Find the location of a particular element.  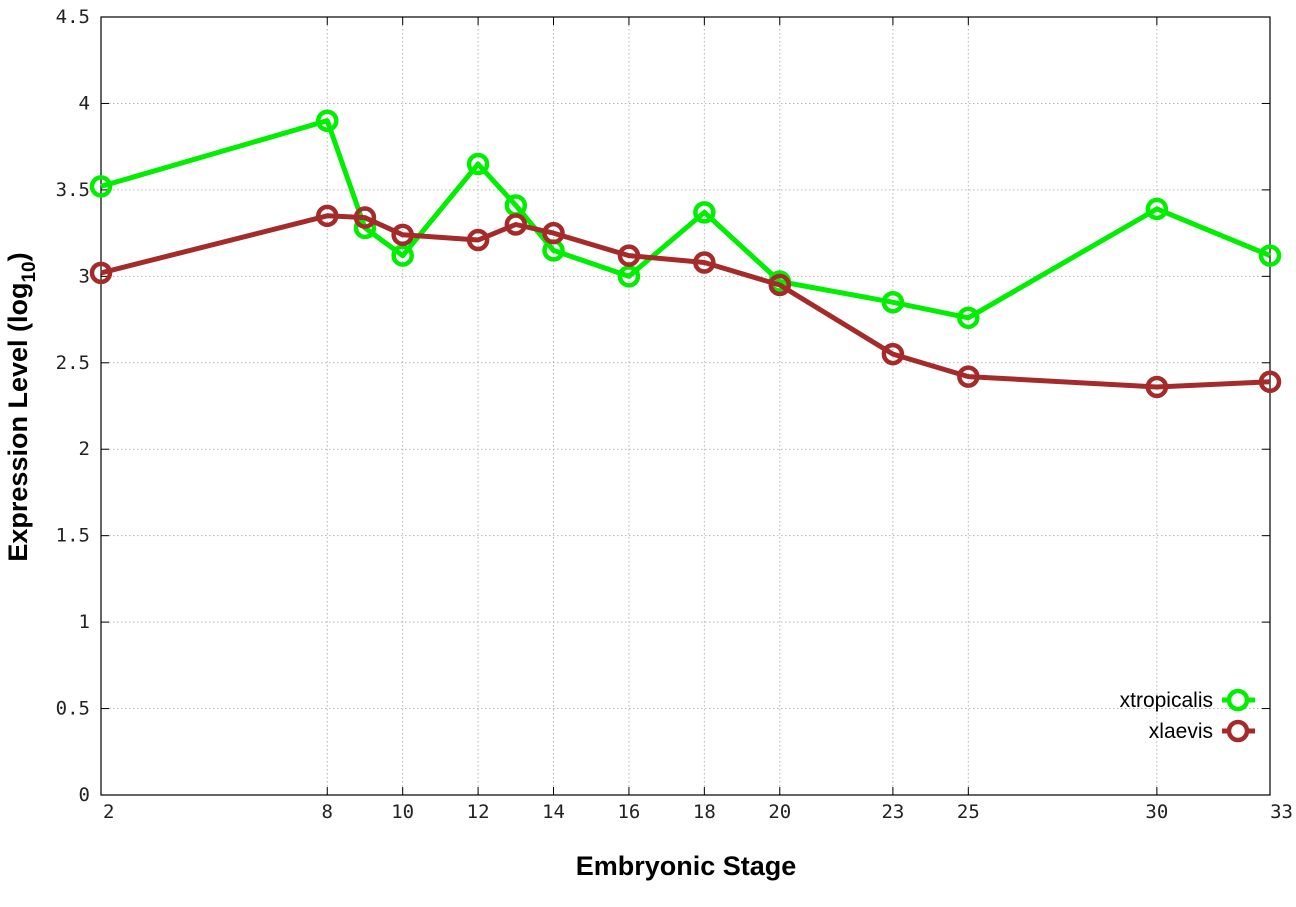

legend-item-xtropicalis: xtropicalis is located at coordinates (1187, 700).